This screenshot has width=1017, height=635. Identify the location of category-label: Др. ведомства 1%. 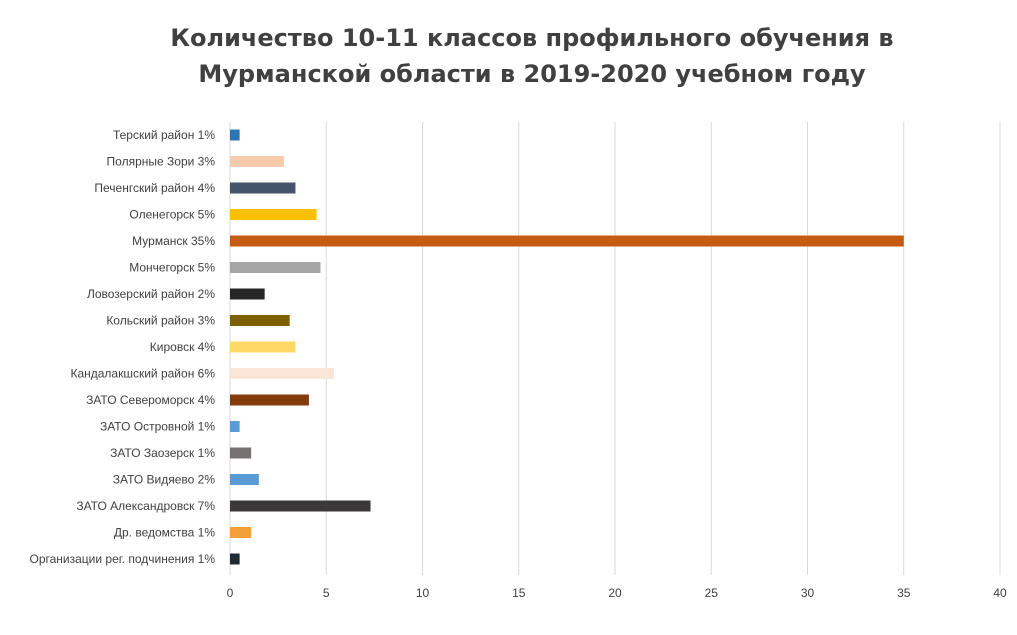
(164, 533).